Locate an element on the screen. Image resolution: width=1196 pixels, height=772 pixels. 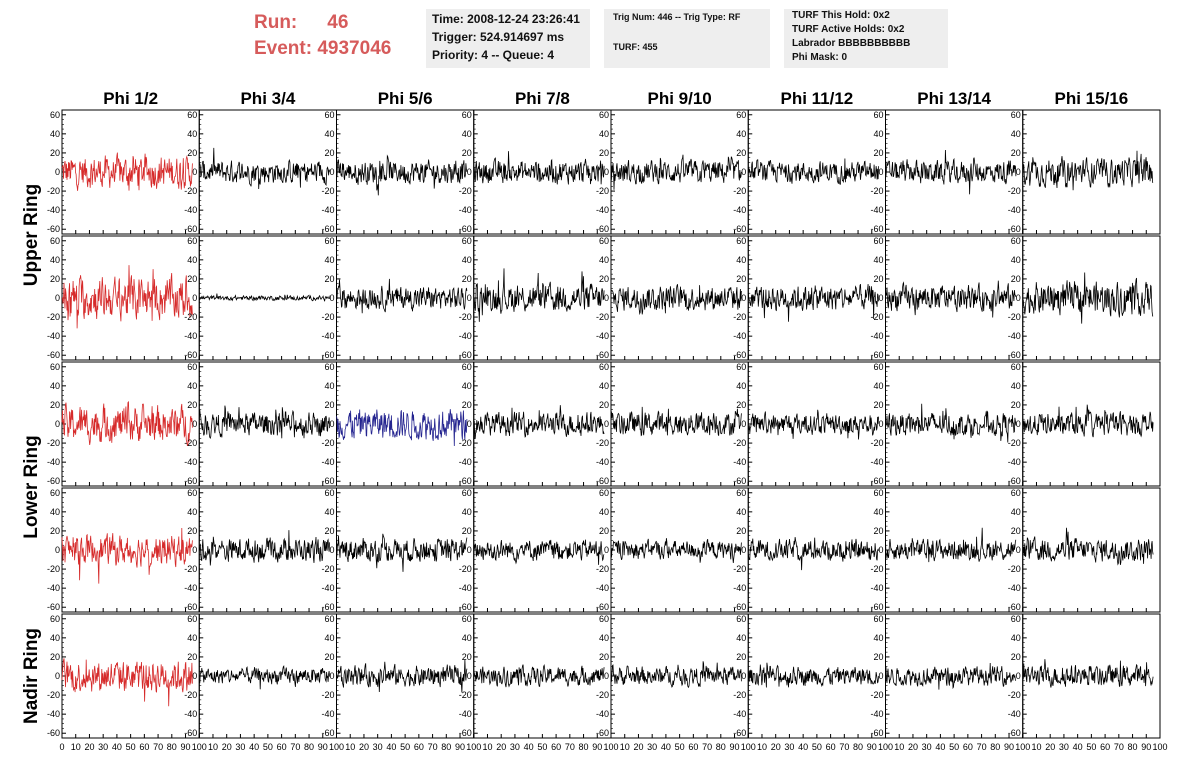
x-tick-label-7-2: 20 is located at coordinates (1050, 747).